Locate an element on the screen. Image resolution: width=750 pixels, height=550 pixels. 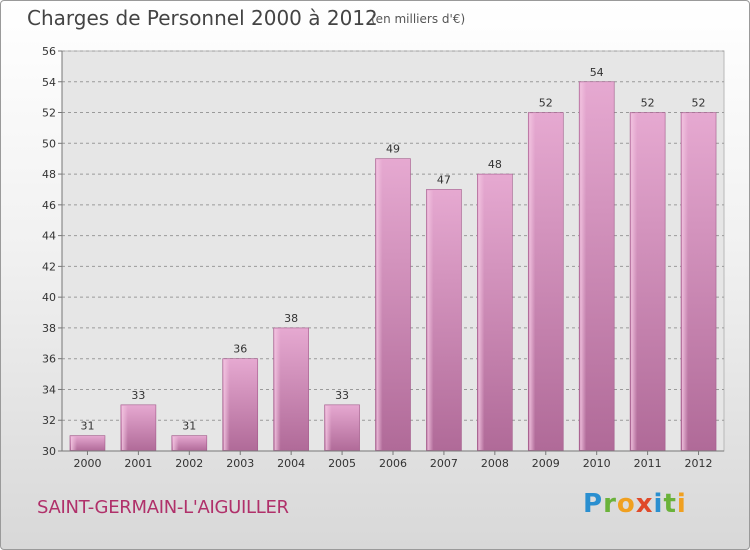
chart-subtitle: (en milliers d'€) is located at coordinates (418, 19).